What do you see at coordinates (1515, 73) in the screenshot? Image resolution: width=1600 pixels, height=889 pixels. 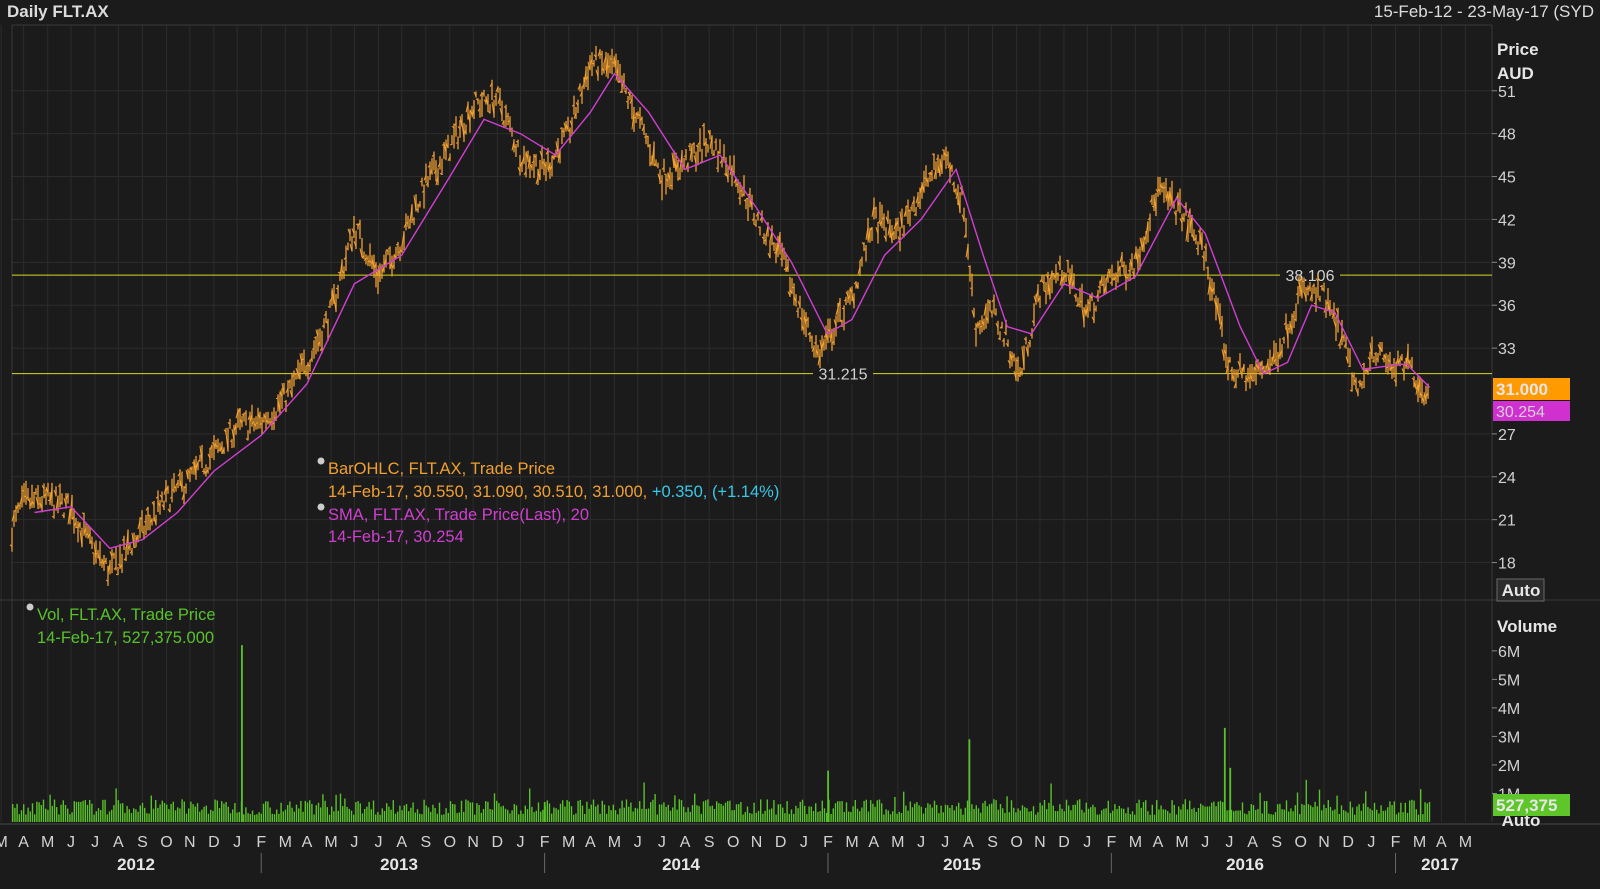 I see `price-axis-title: AUD` at bounding box center [1515, 73].